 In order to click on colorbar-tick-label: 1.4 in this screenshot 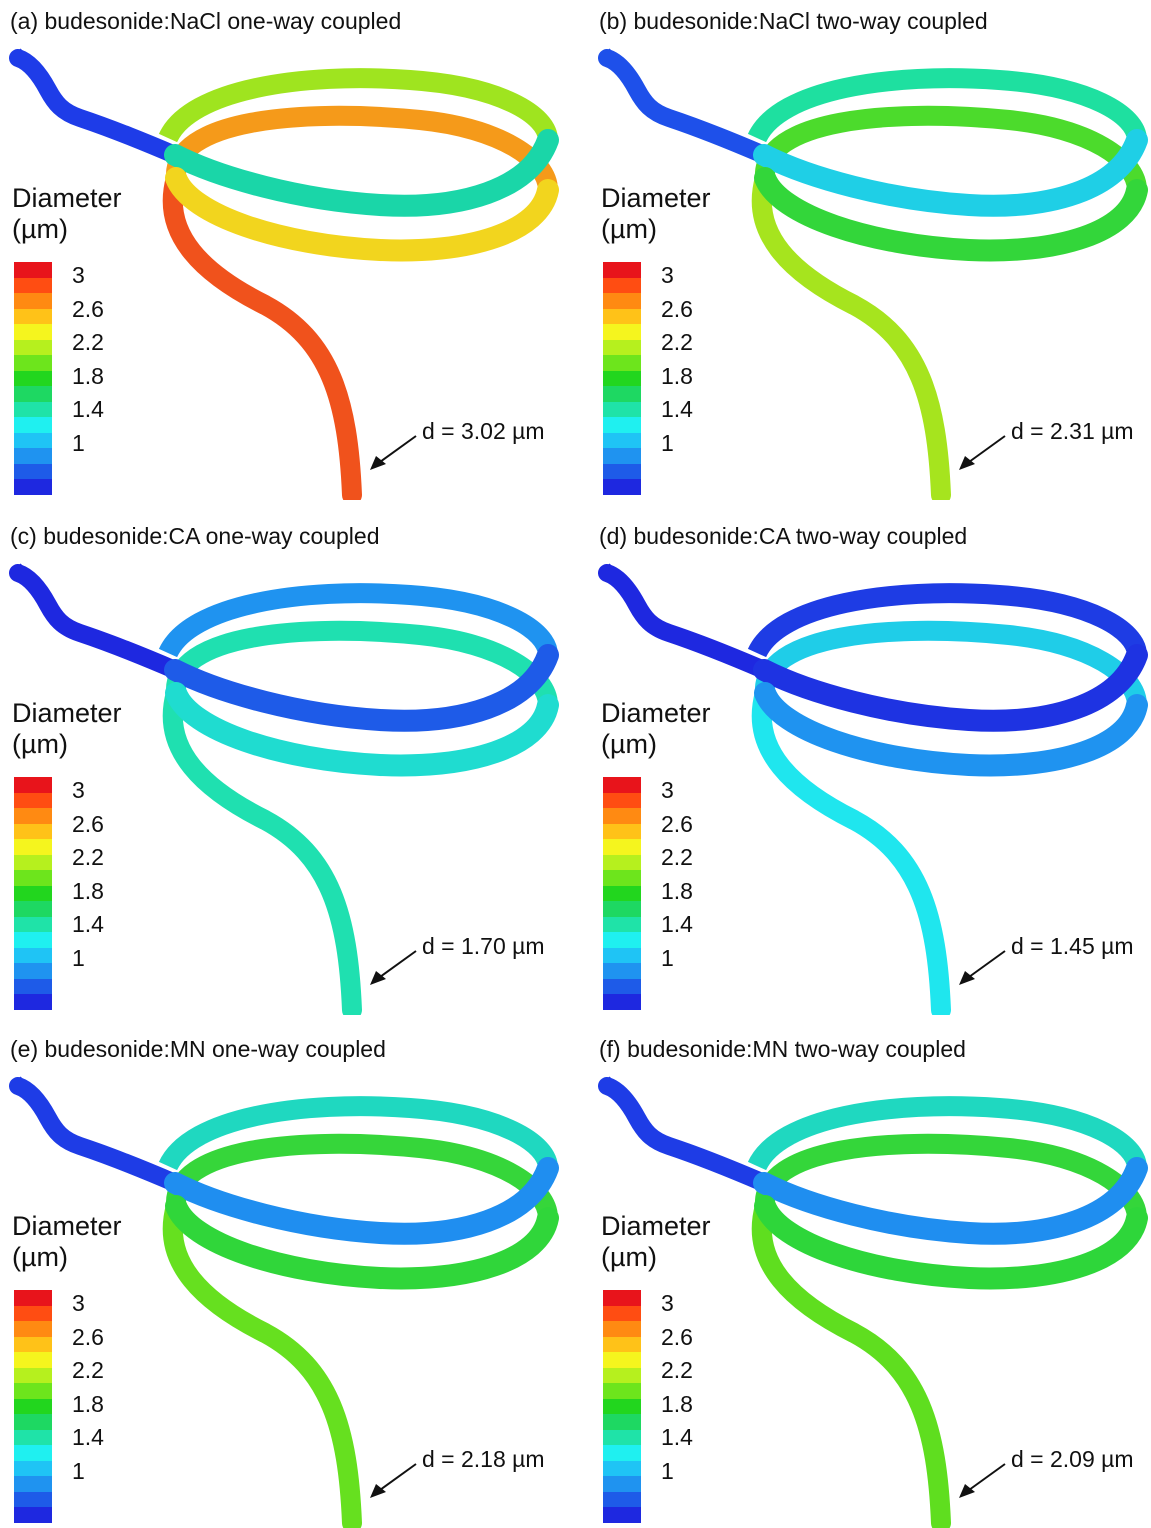, I will do `click(677, 409)`.